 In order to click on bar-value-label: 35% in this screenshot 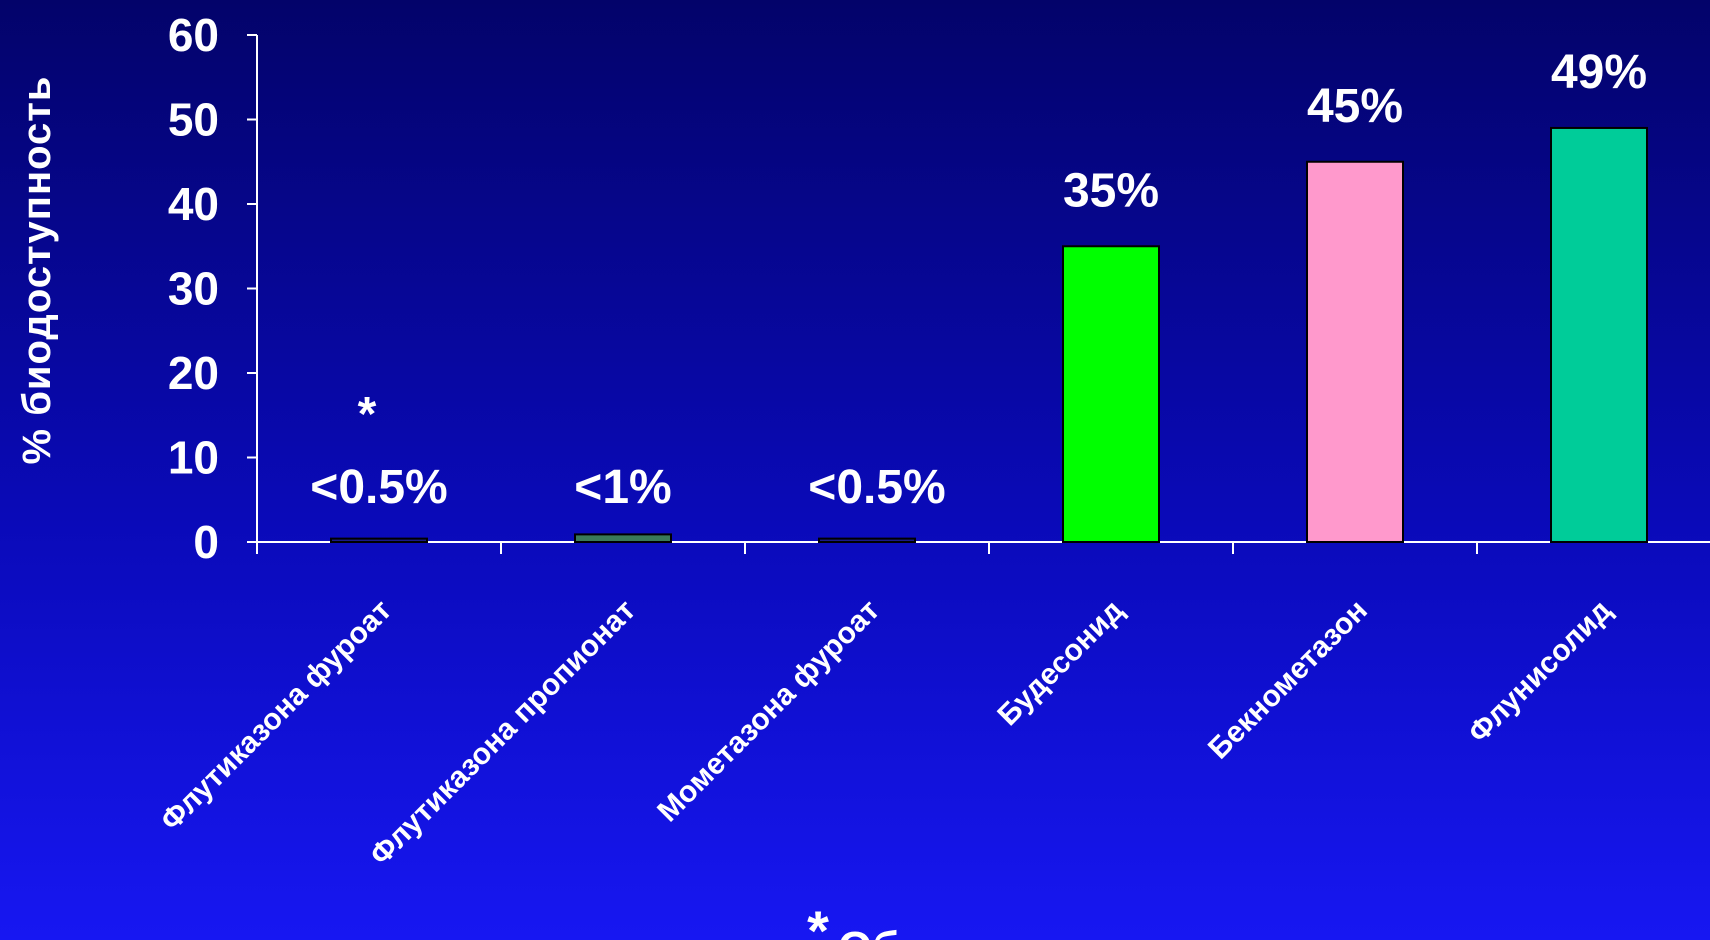, I will do `click(1111, 190)`.